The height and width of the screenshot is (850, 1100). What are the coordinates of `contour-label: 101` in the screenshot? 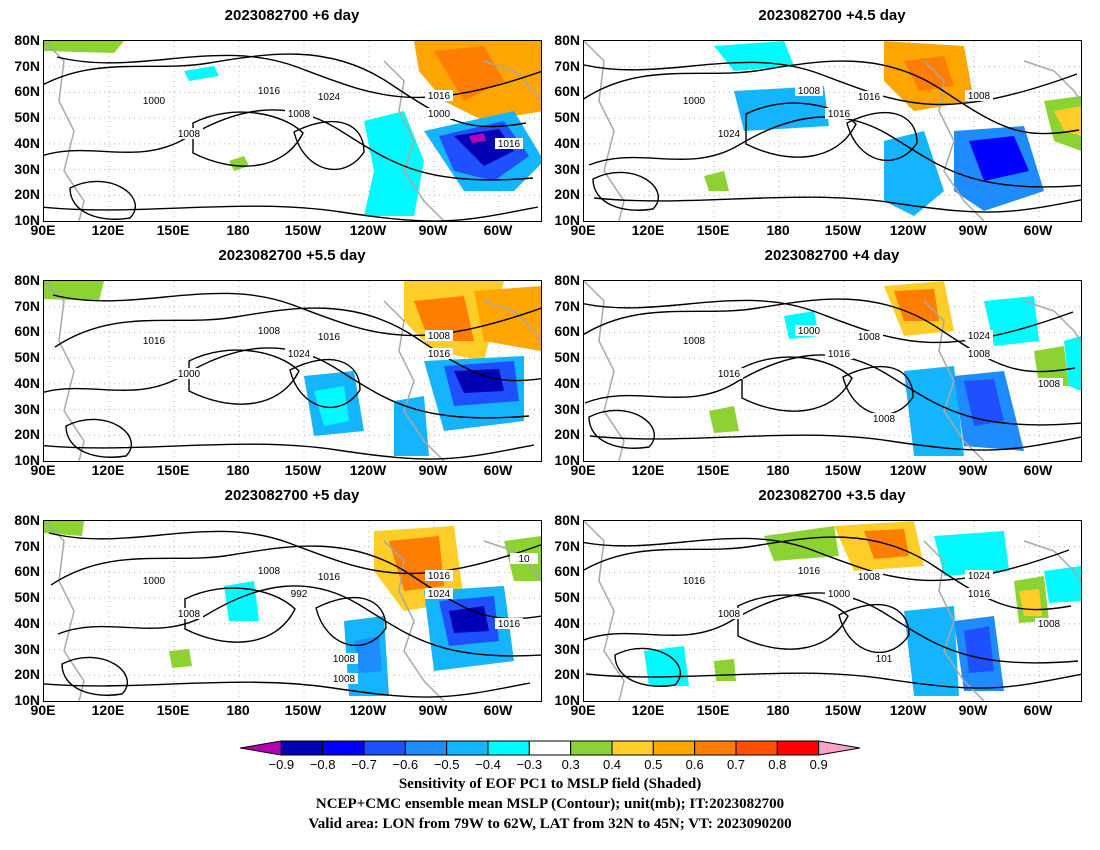 It's located at (884, 659).